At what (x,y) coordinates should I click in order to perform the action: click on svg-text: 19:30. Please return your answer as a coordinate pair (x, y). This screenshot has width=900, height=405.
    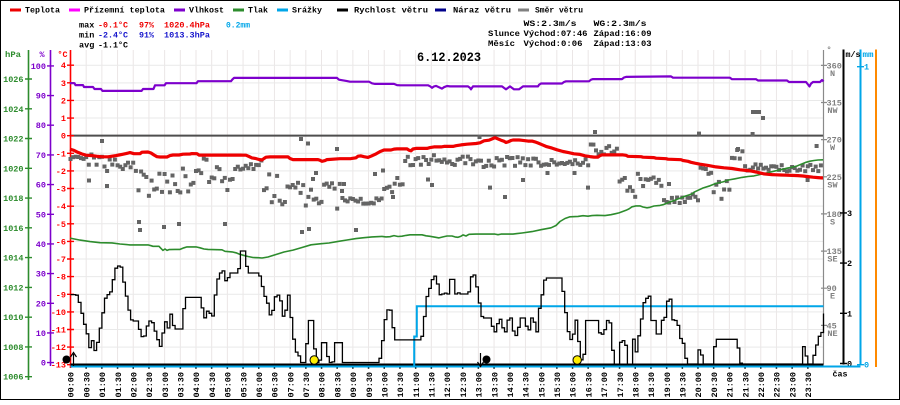
    Looking at the image, I should click on (684, 385).